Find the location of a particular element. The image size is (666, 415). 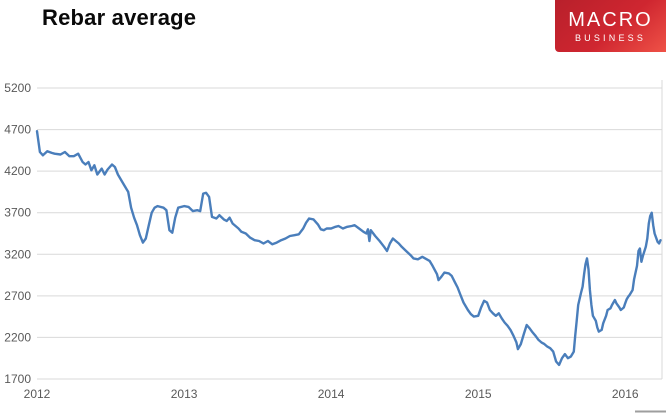

x-tick-label: 2014 is located at coordinates (331, 394).